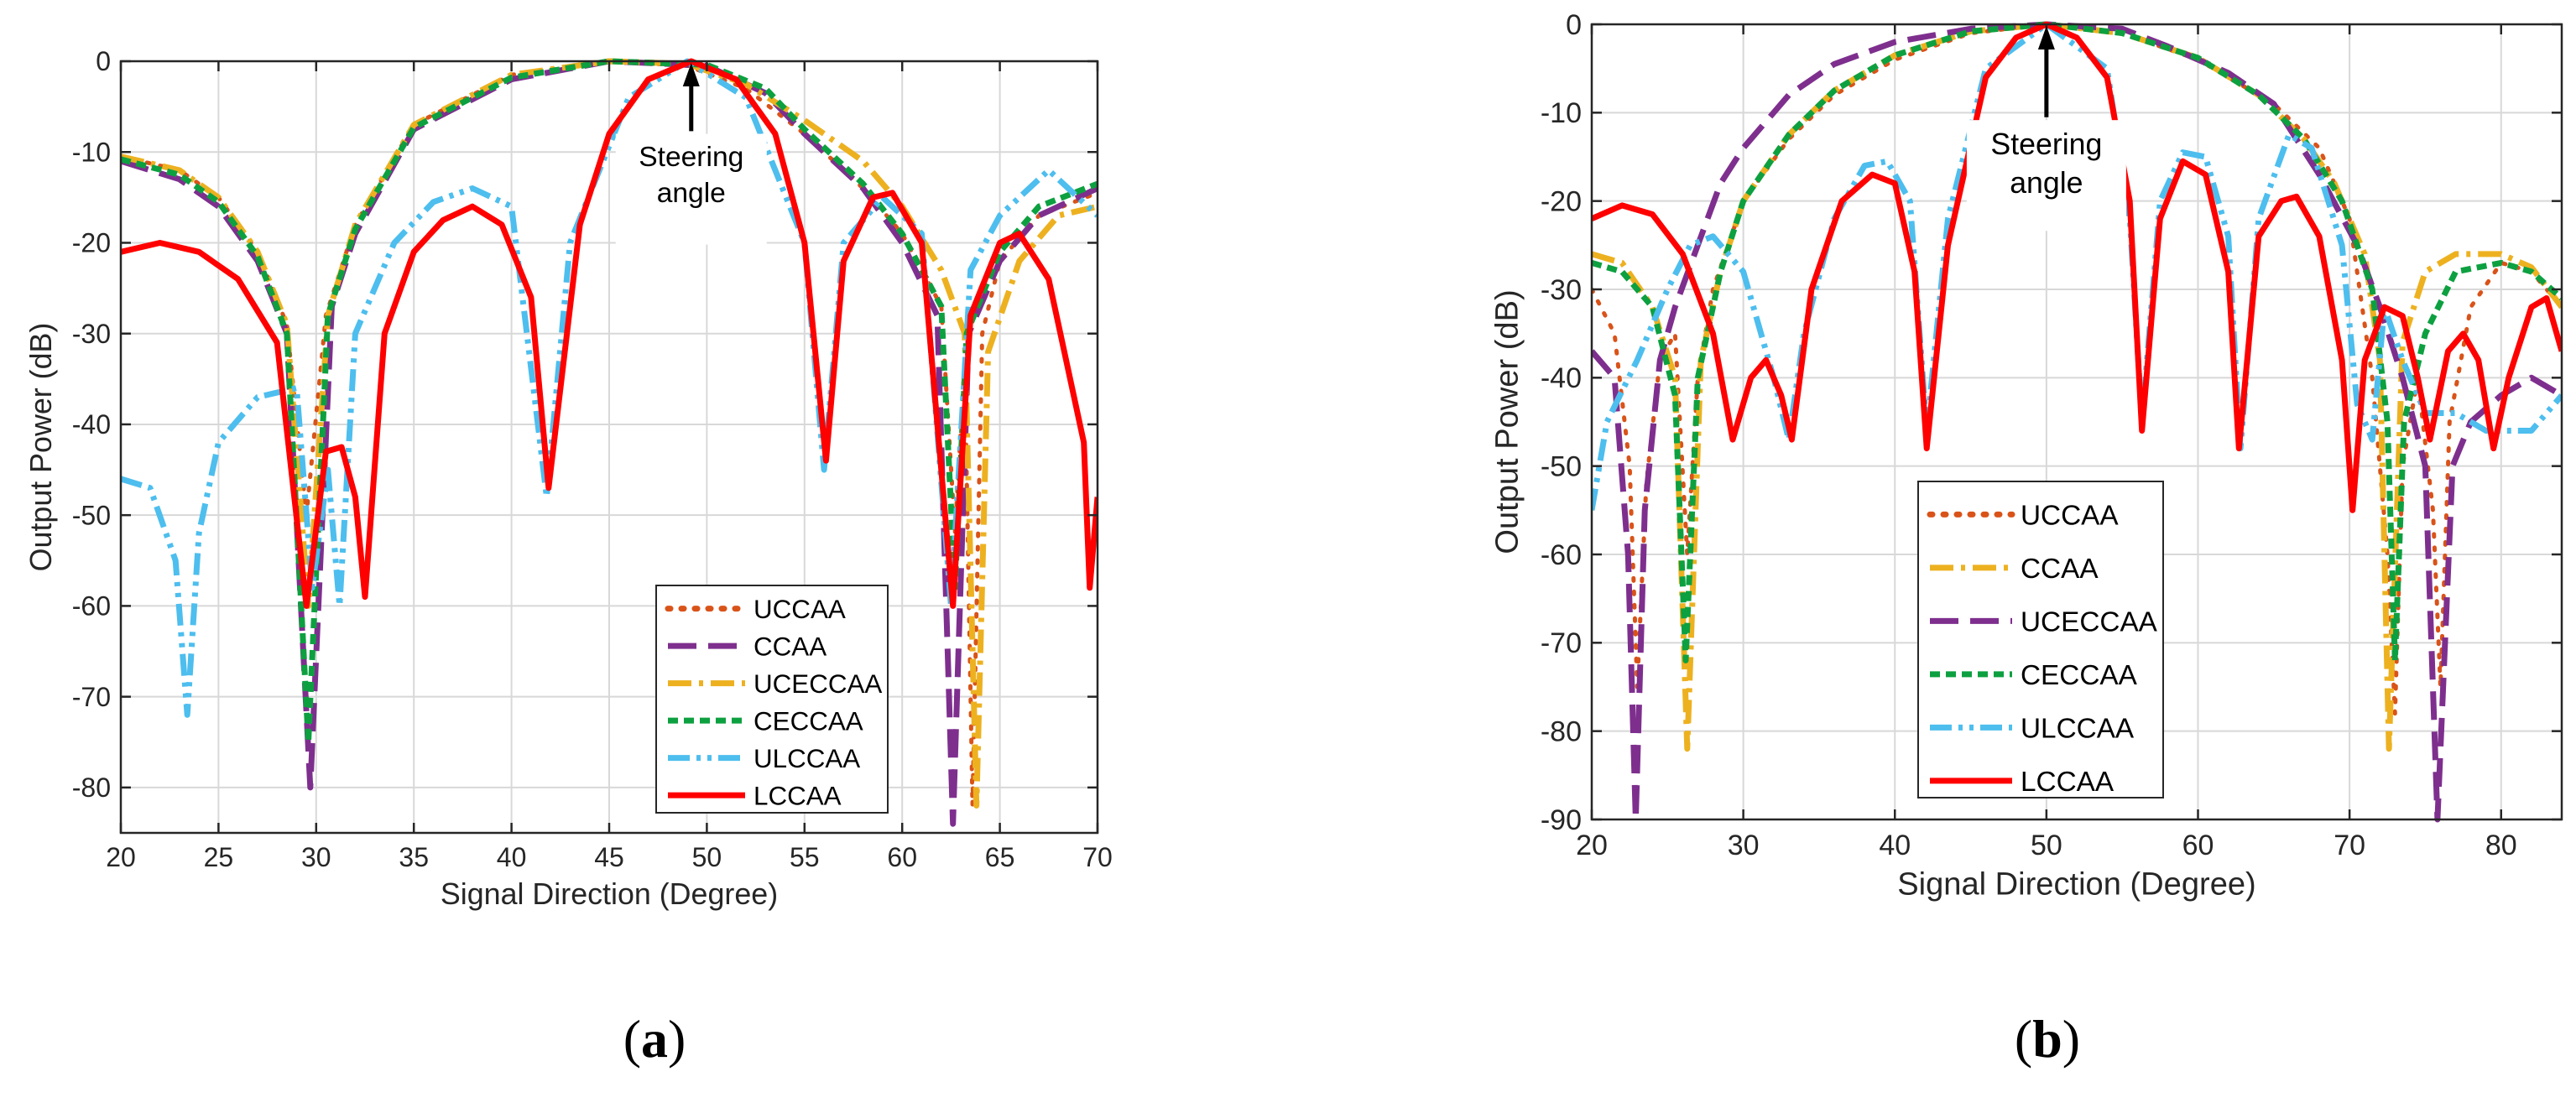 The image size is (2576, 1108). Describe the element at coordinates (1561, 820) in the screenshot. I see `y-tick-label: -90` at that location.